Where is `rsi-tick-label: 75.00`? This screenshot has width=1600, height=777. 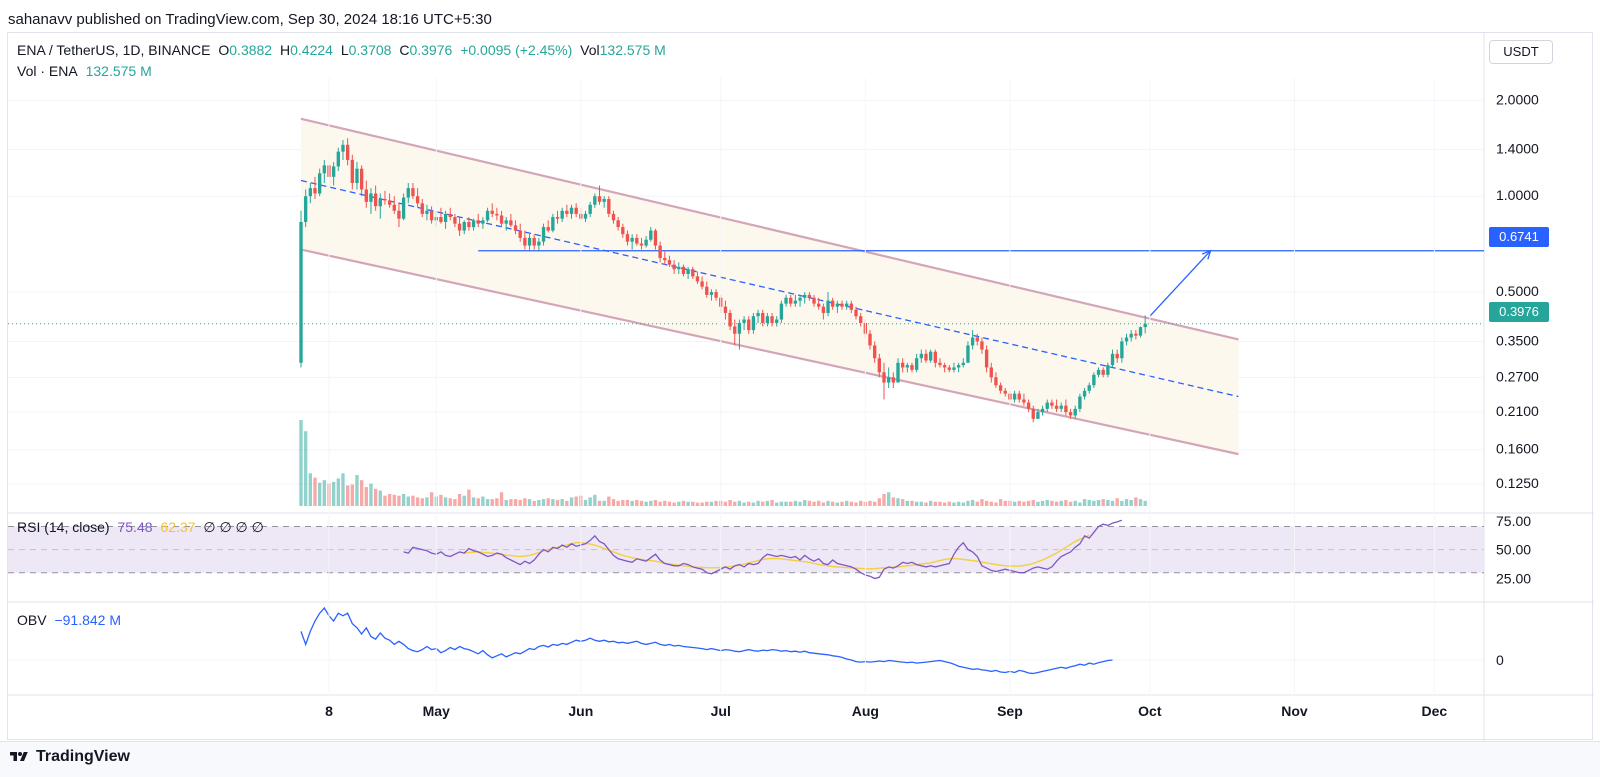
rsi-tick-label: 75.00 is located at coordinates (1513, 521).